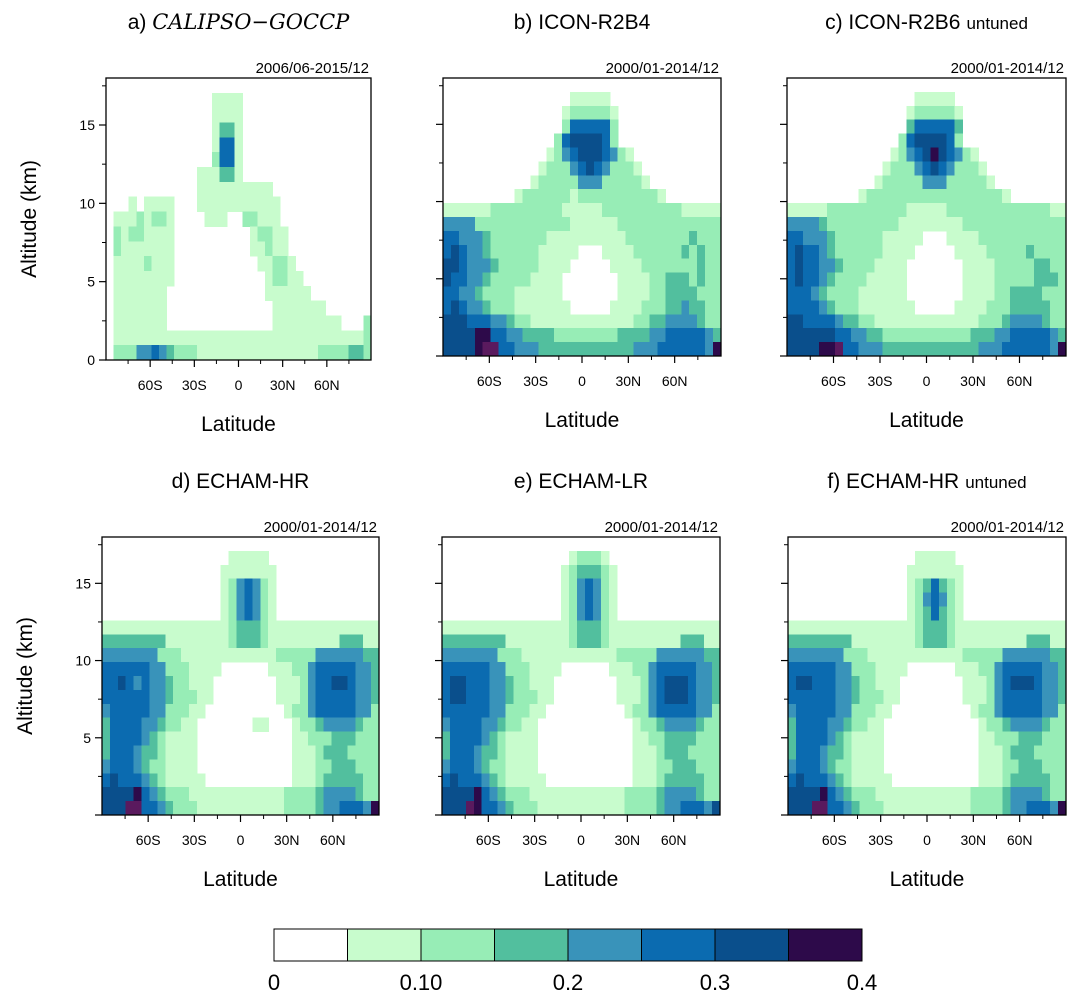 The height and width of the screenshot is (998, 1081). What do you see at coordinates (1020, 381) in the screenshot?
I see `x-tick-label: 60N` at bounding box center [1020, 381].